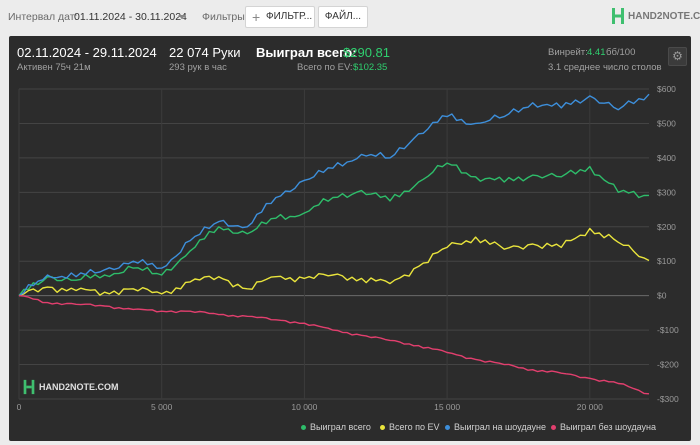  What do you see at coordinates (668, 365) in the screenshot?
I see `y-tick-label: -$200` at bounding box center [668, 365].